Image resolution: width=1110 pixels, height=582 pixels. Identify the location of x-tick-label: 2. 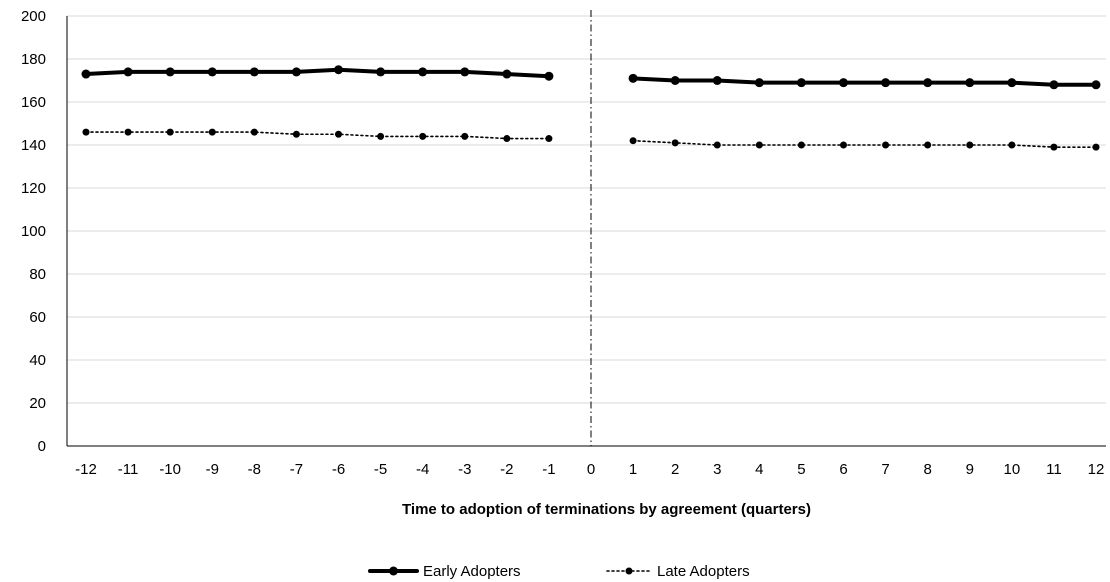
(675, 469).